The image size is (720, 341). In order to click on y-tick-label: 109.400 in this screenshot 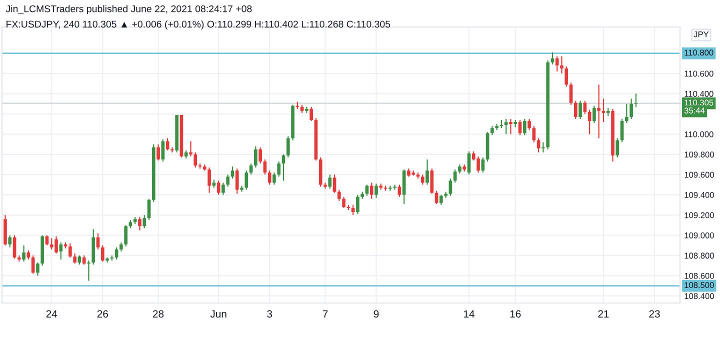, I will do `click(699, 195)`.